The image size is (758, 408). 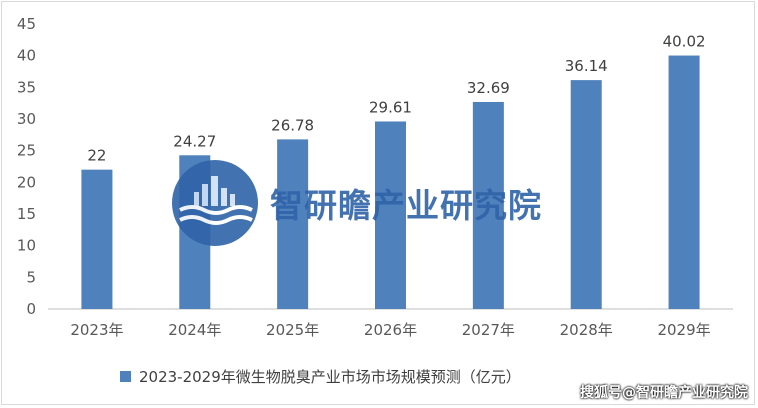 I want to click on data-label: 32.69, so click(x=488, y=88).